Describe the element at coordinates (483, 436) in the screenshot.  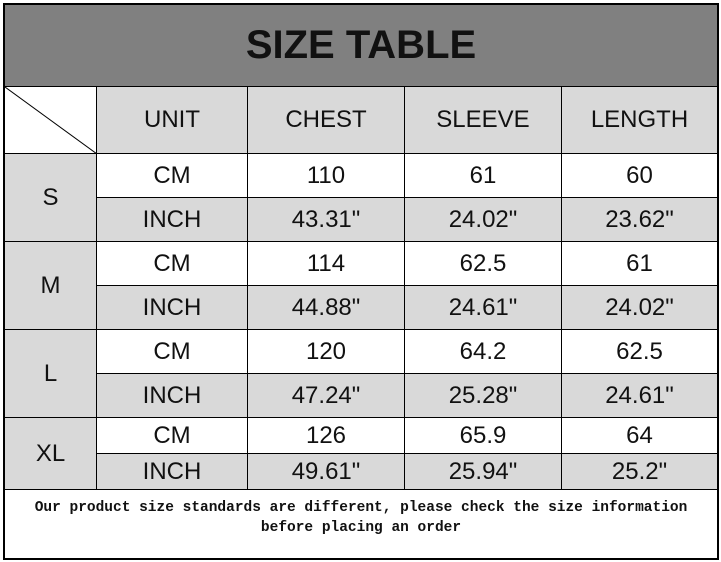
I see `sleeve-cm-value: 65.9` at that location.